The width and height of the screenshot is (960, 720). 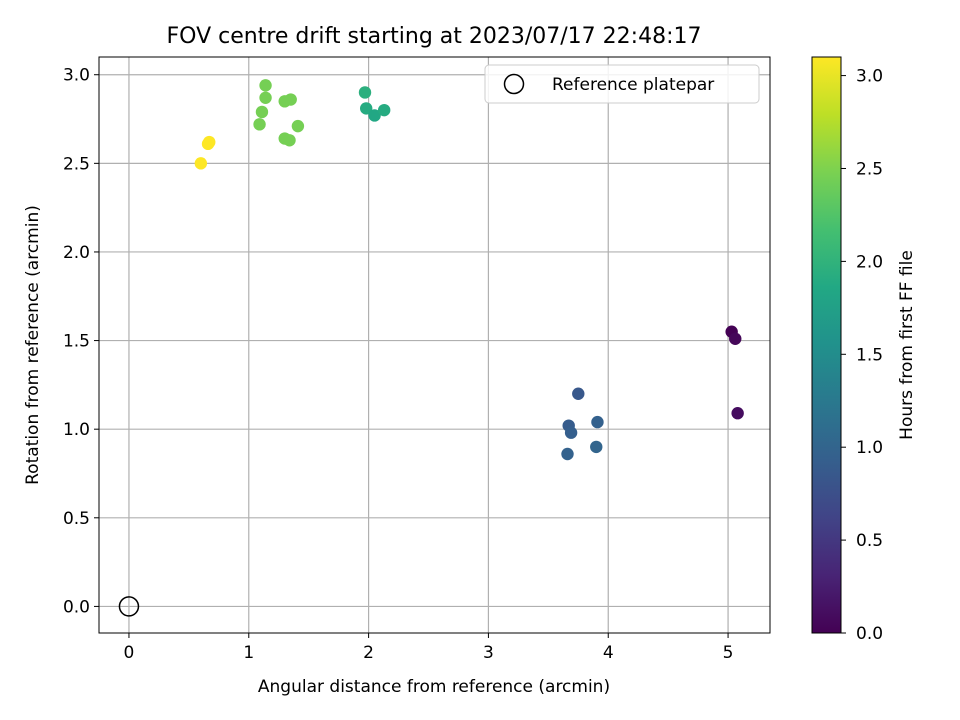 I want to click on y-axis-ticks: 0.0 0.5 1.0 1.5 2.0 2.5 3.0, so click(x=81, y=341).